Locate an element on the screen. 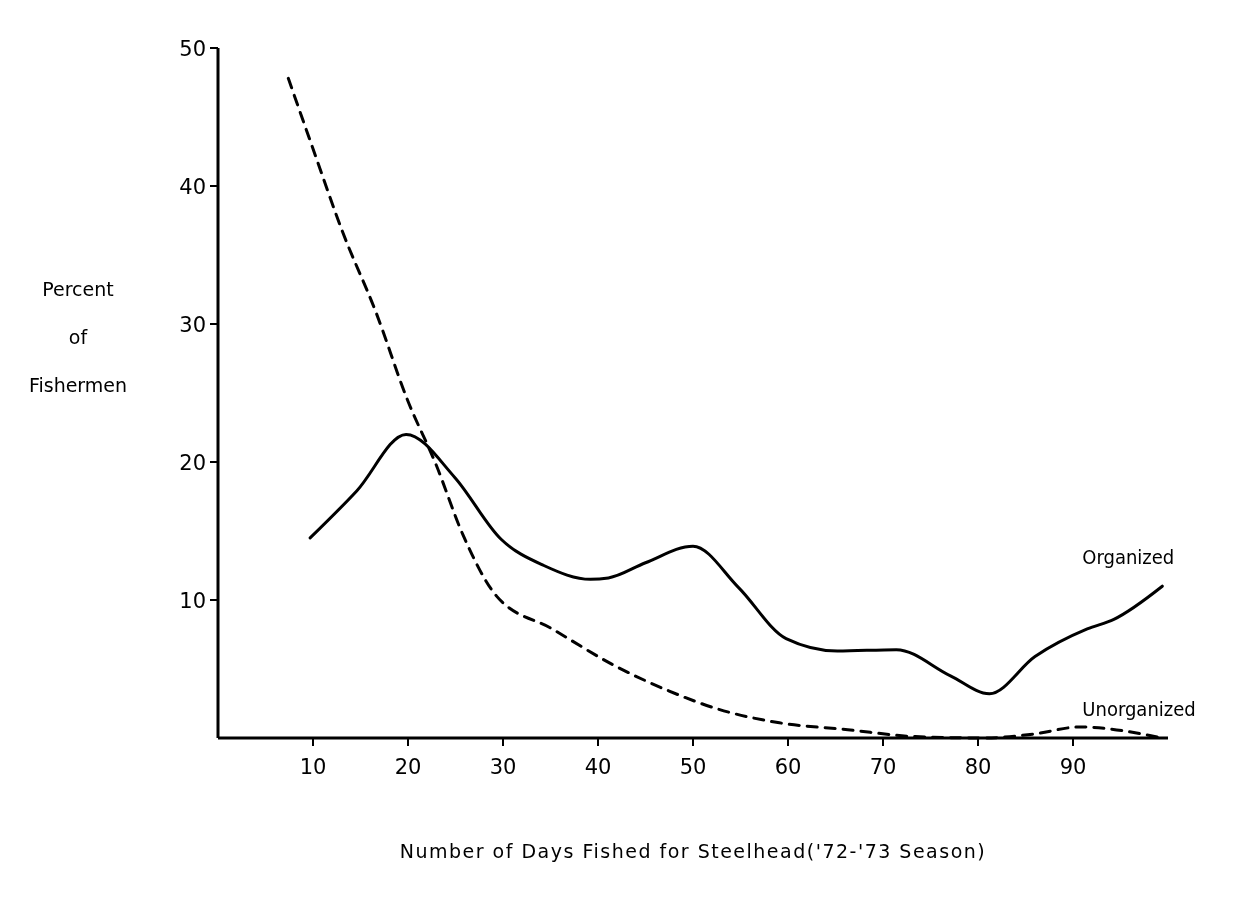 The height and width of the screenshot is (902, 1236). x-tick-label: 90 is located at coordinates (1073, 767).